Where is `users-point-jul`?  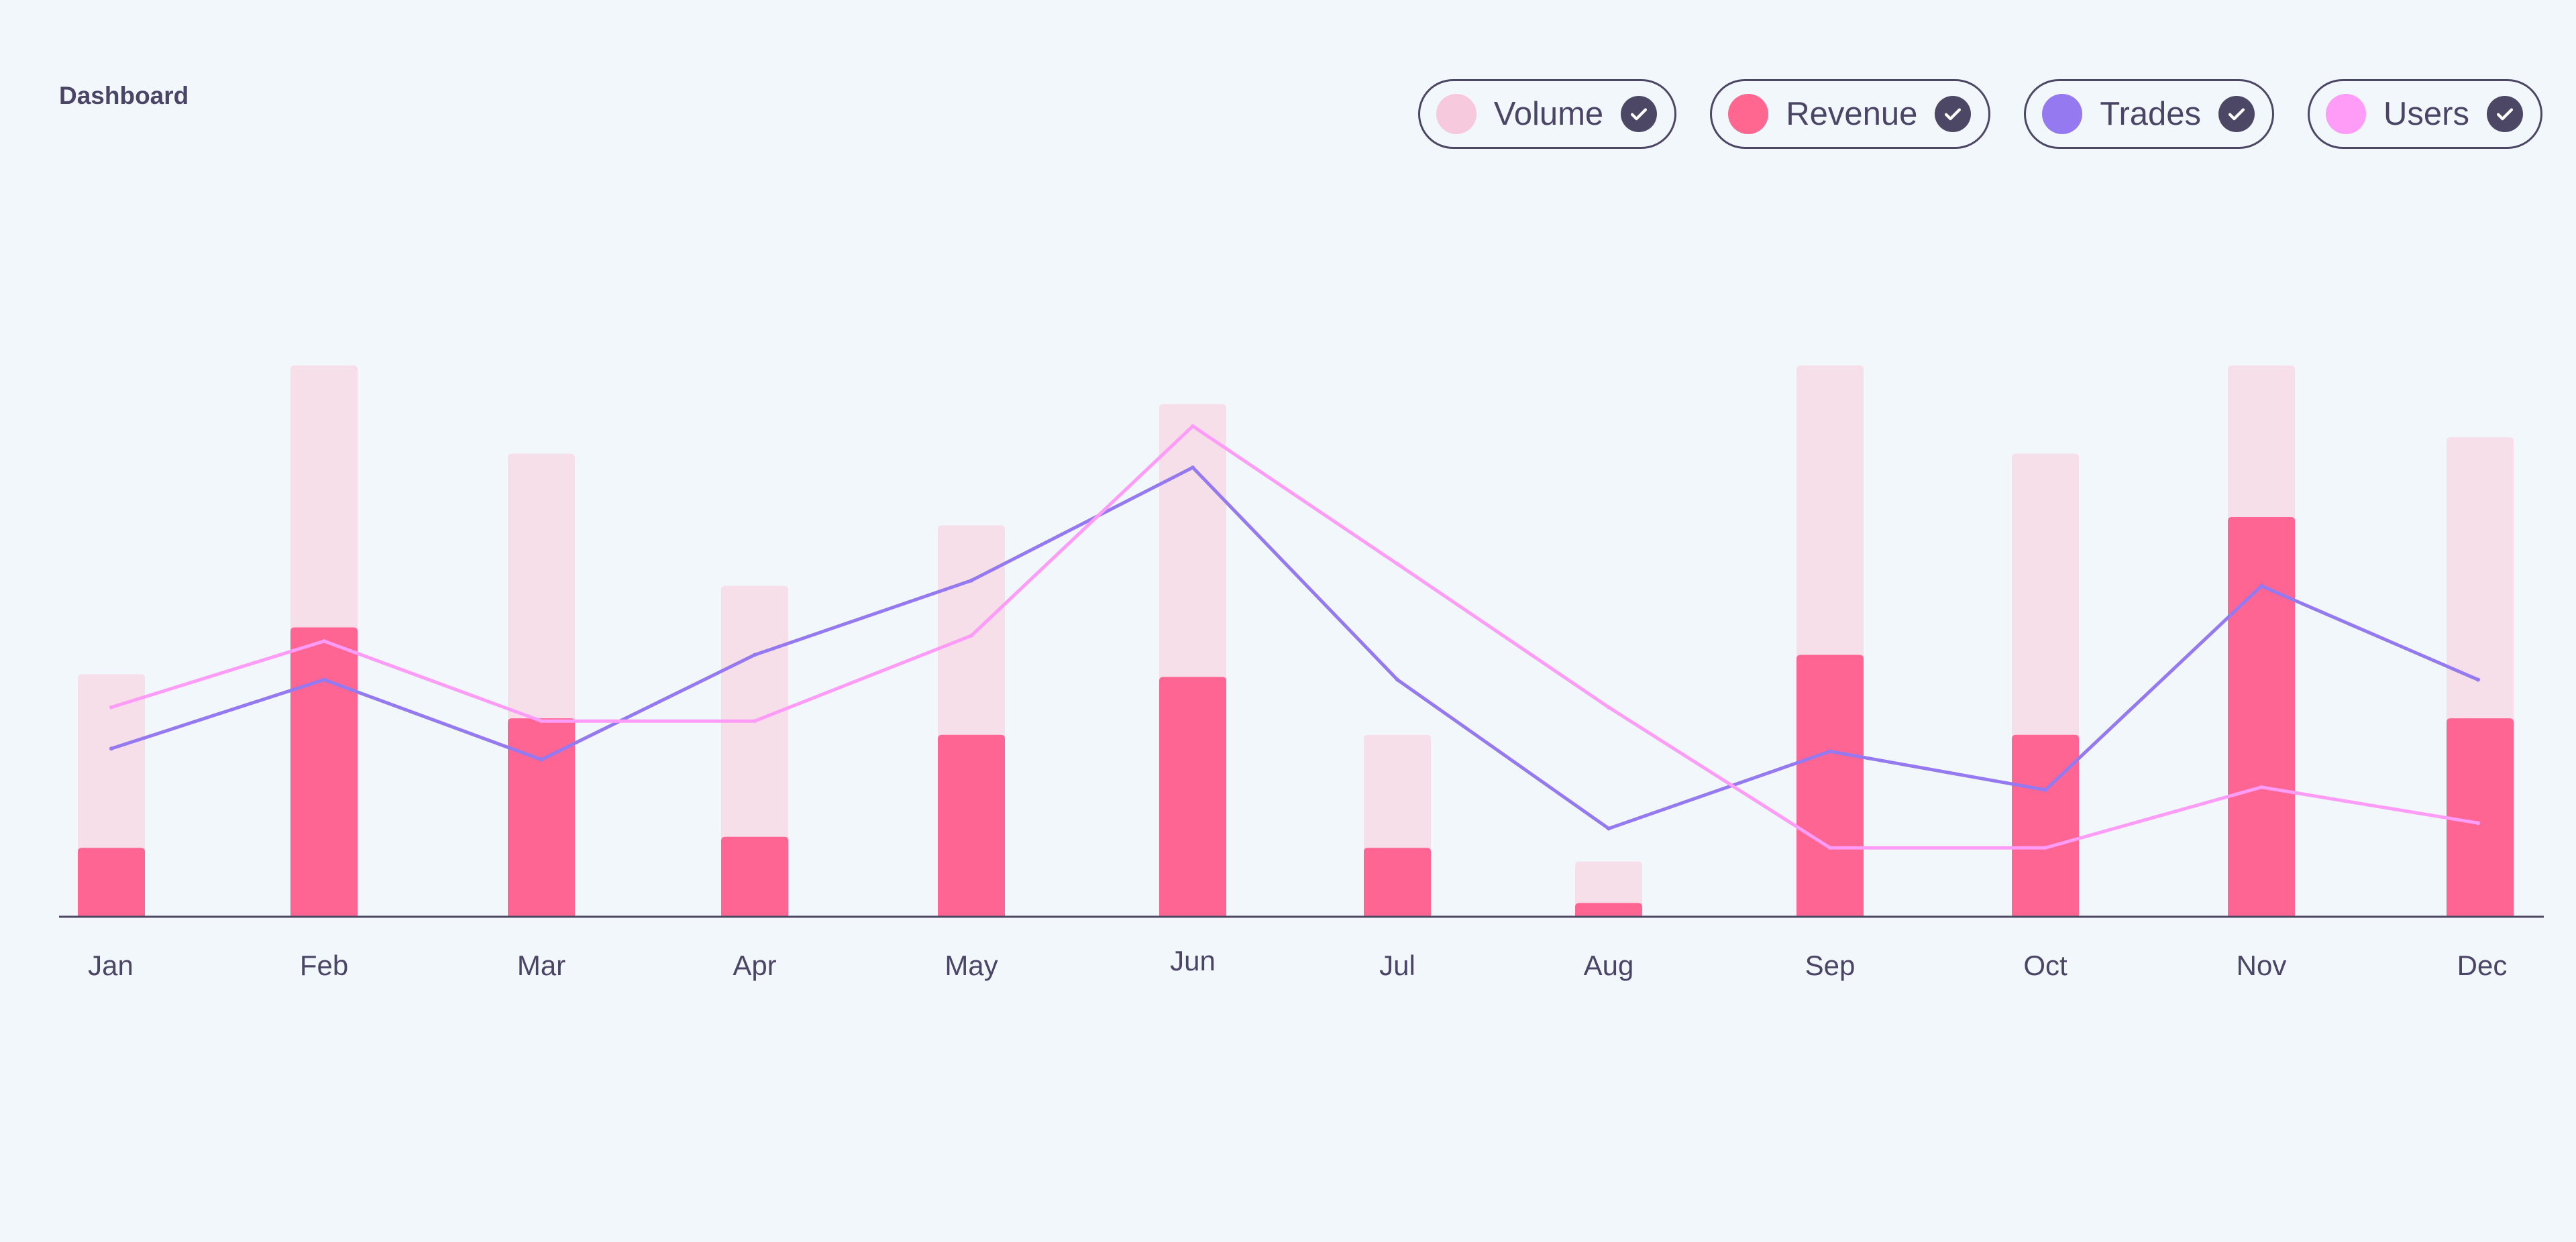
users-point-jul is located at coordinates (1397, 563).